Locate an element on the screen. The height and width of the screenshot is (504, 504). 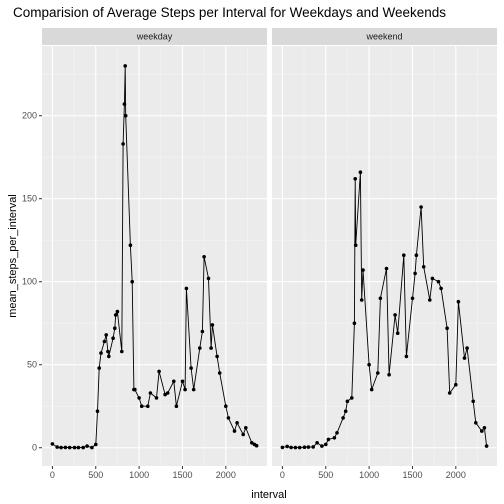
facet-strip-label-weekday: weekday is located at coordinates (154, 37).